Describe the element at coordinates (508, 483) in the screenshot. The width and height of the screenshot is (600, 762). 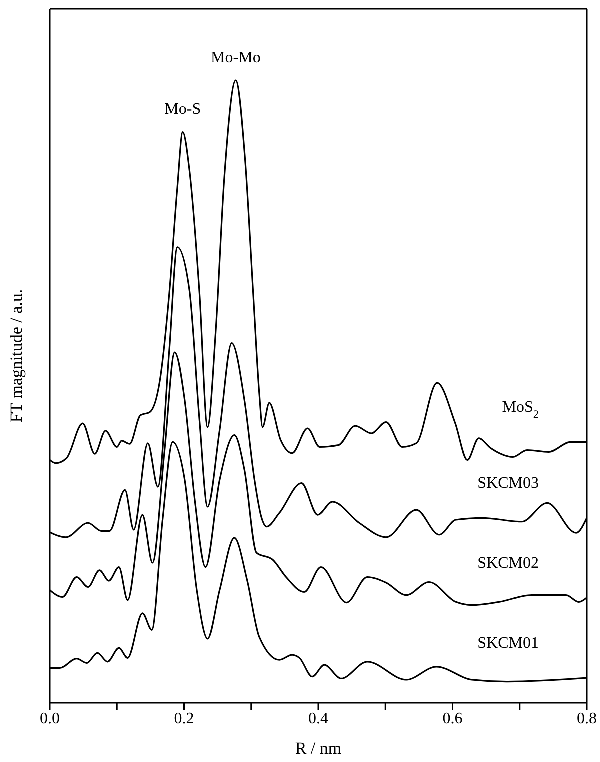
I see `series-label: SKCM03` at that location.